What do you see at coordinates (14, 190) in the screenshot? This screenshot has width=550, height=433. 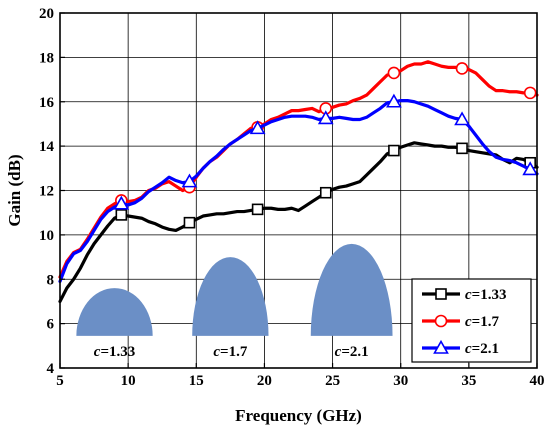 I see `y-axis-title: Gain (dB)` at bounding box center [14, 190].